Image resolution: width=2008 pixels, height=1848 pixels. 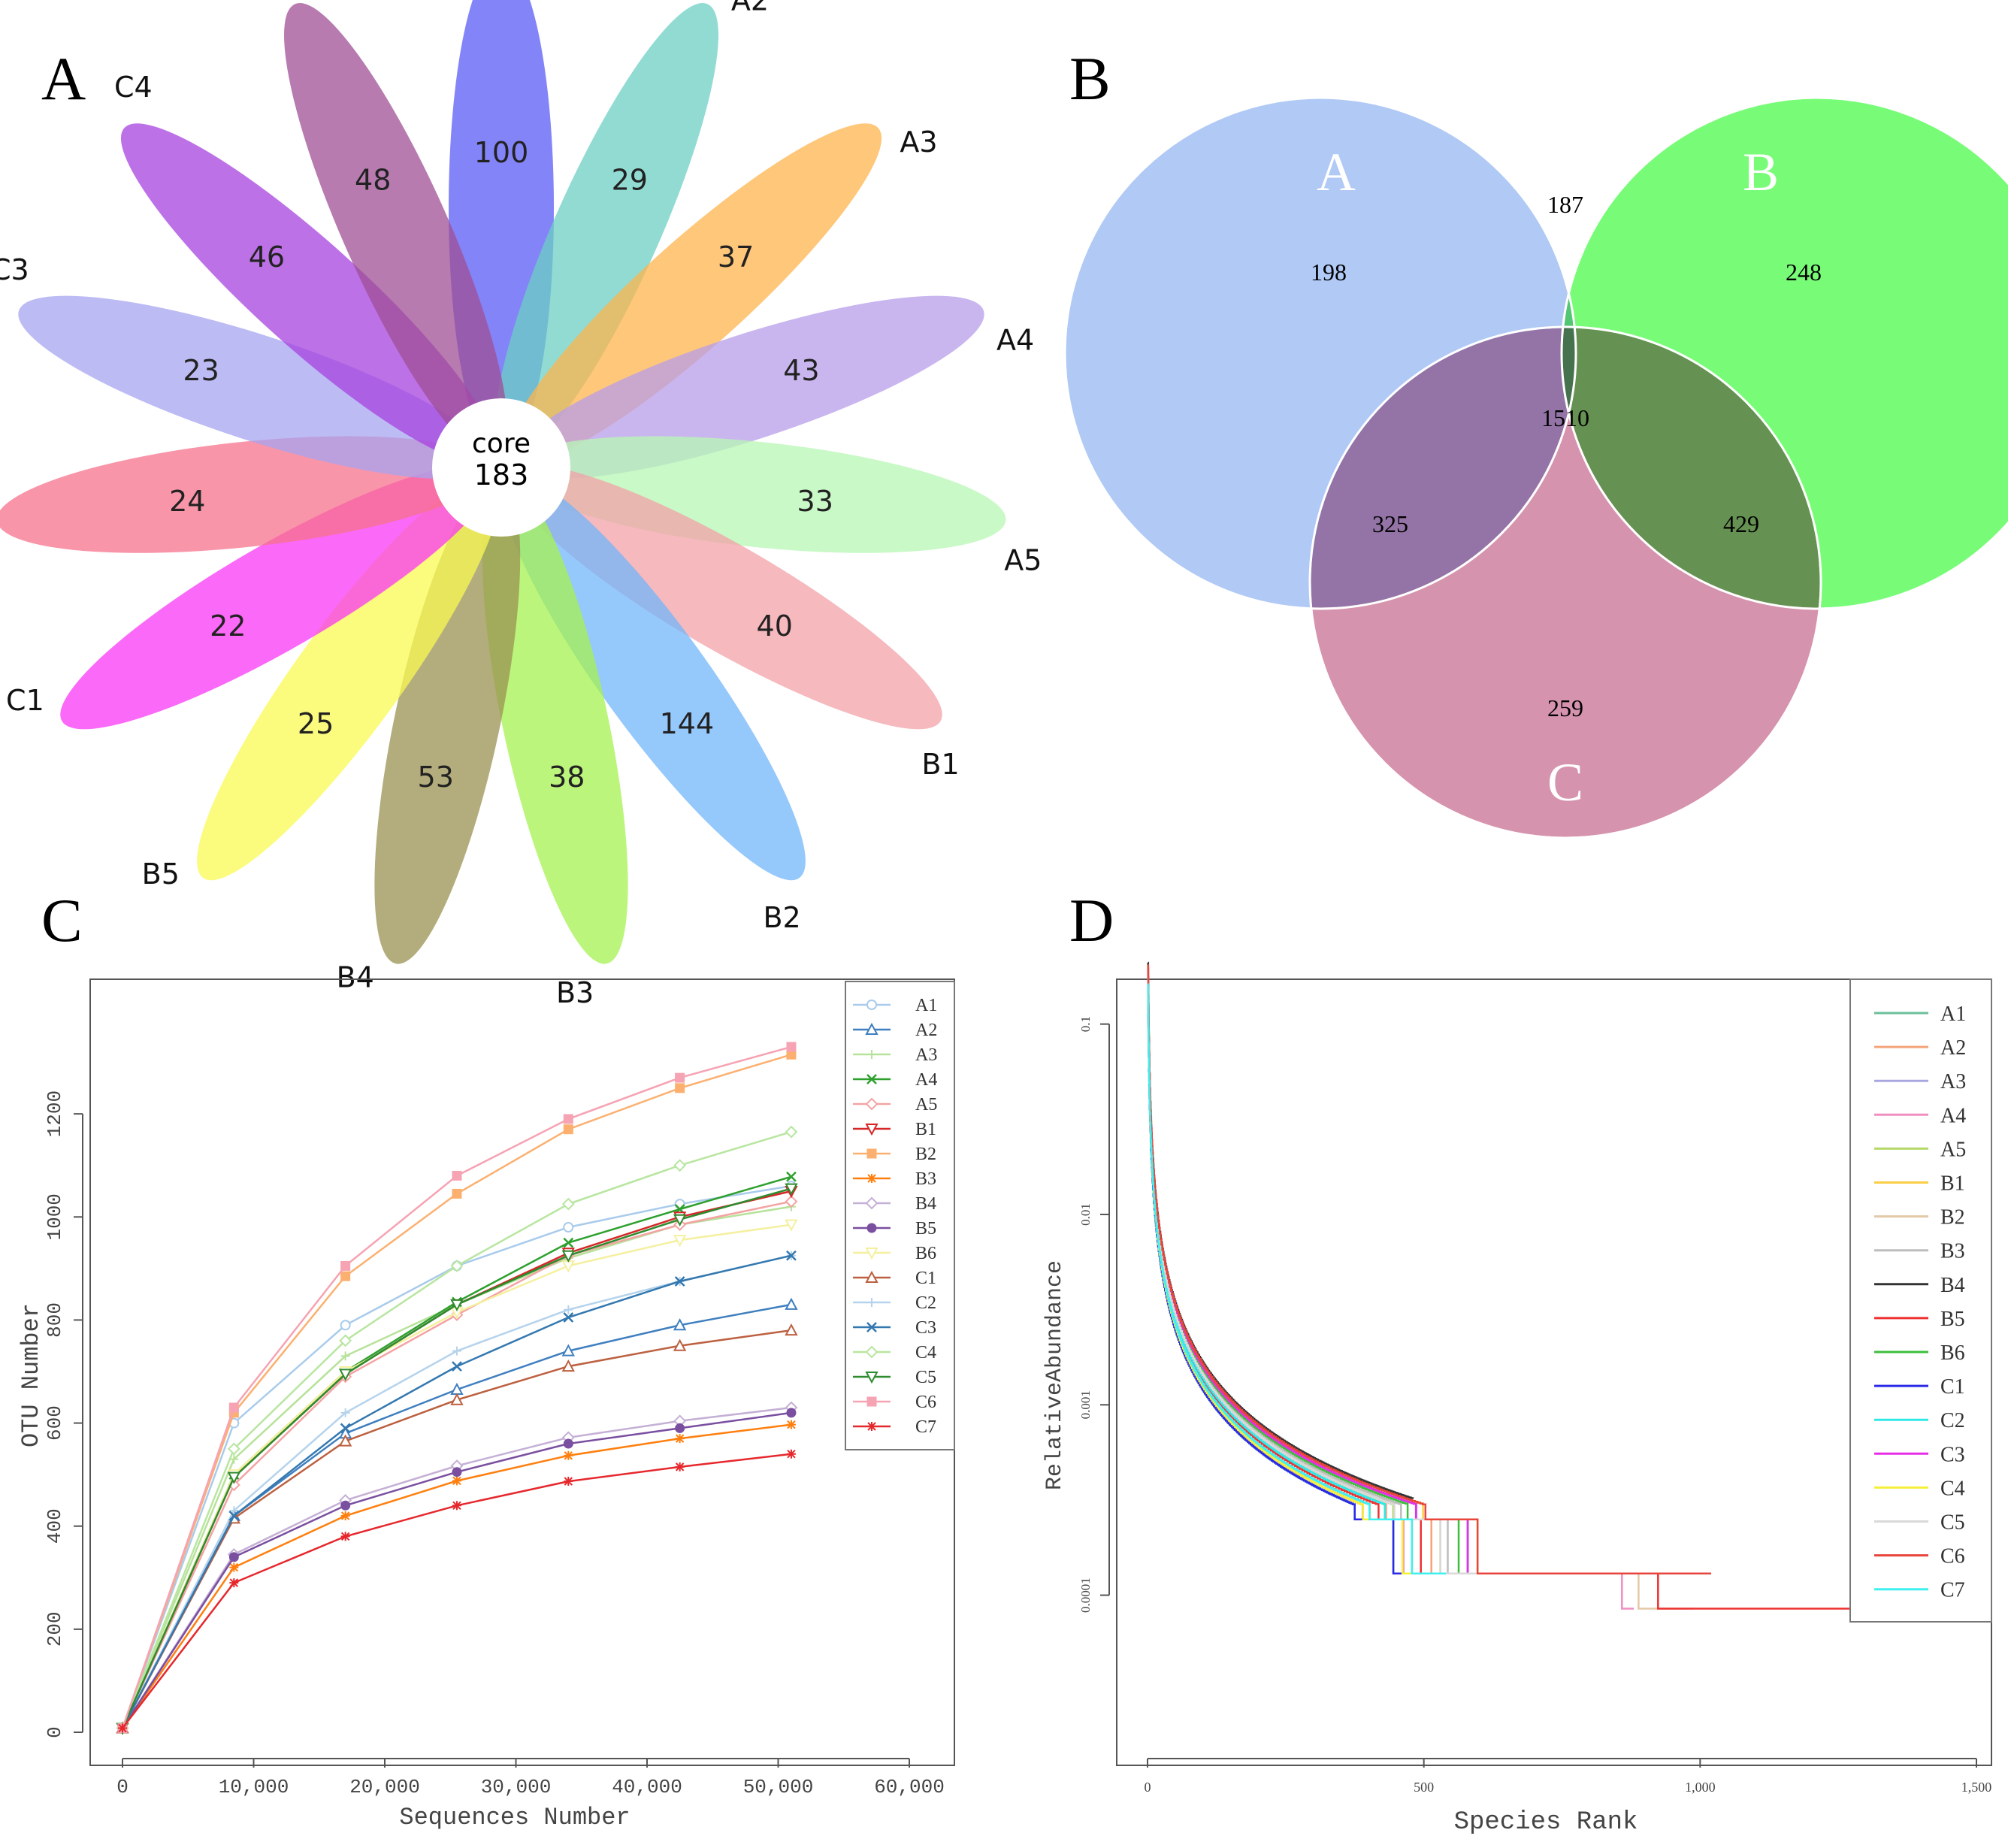 I want to click on d-legend-label-a2: A2, so click(x=1953, y=1048).